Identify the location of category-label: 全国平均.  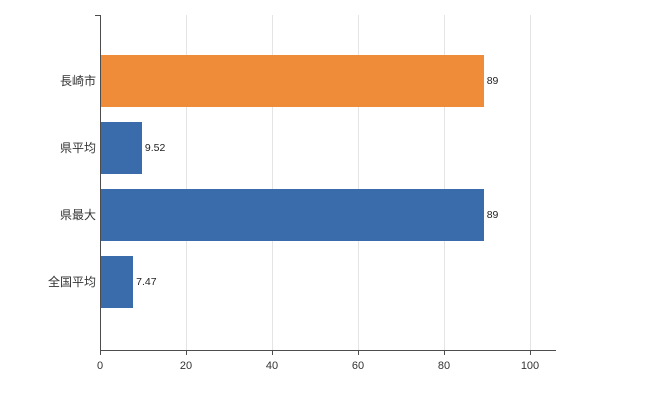
(71, 282).